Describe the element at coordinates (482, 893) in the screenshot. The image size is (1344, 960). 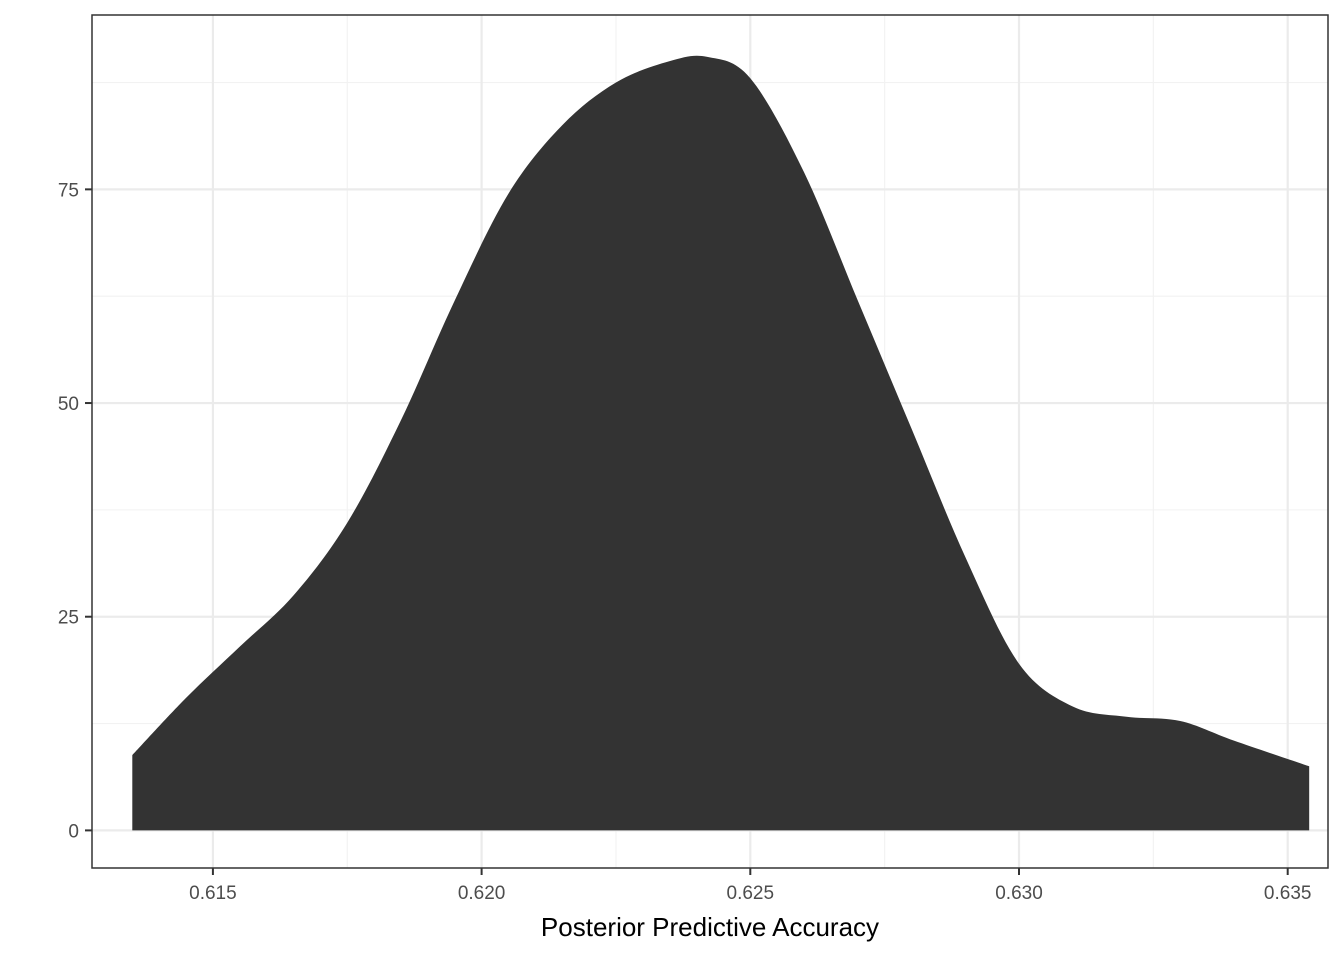
I see `x-tick-label: 0.620` at that location.